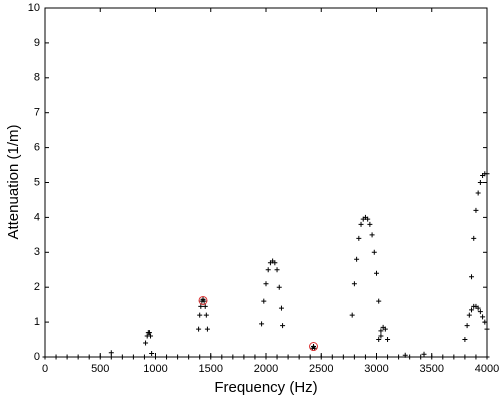 This screenshot has width=500, height=400. I want to click on x-tick-label: 0, so click(45, 369).